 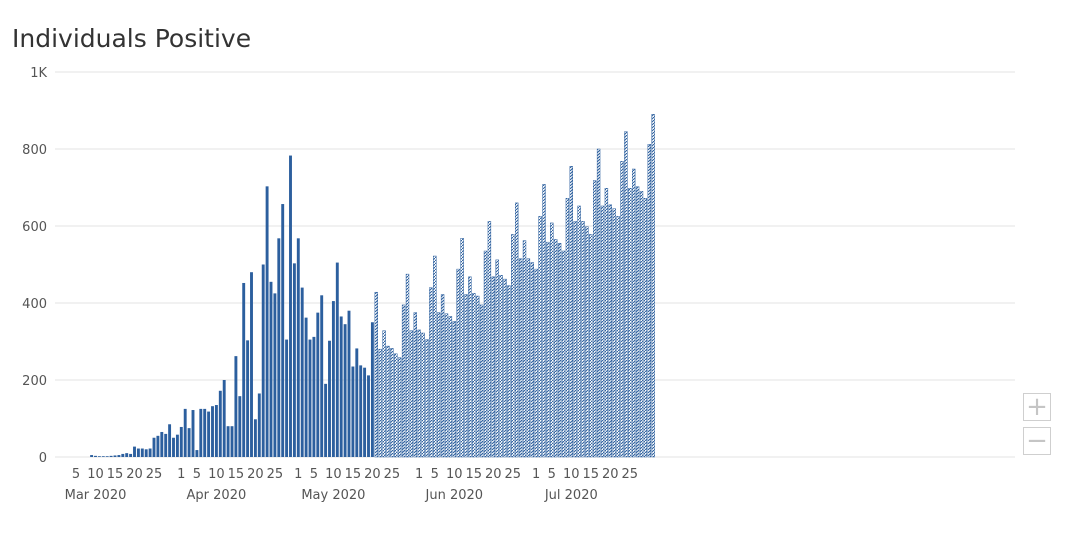 I want to click on y-tick-label: 1K, so click(x=38, y=73).